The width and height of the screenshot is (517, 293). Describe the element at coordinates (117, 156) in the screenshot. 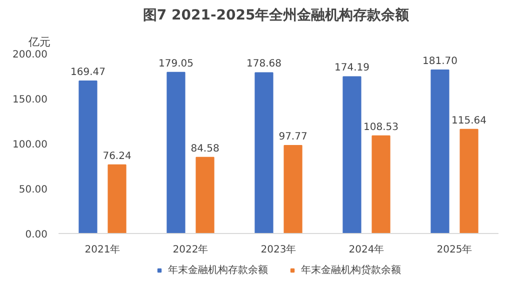

I see `data-label: 76.24` at that location.